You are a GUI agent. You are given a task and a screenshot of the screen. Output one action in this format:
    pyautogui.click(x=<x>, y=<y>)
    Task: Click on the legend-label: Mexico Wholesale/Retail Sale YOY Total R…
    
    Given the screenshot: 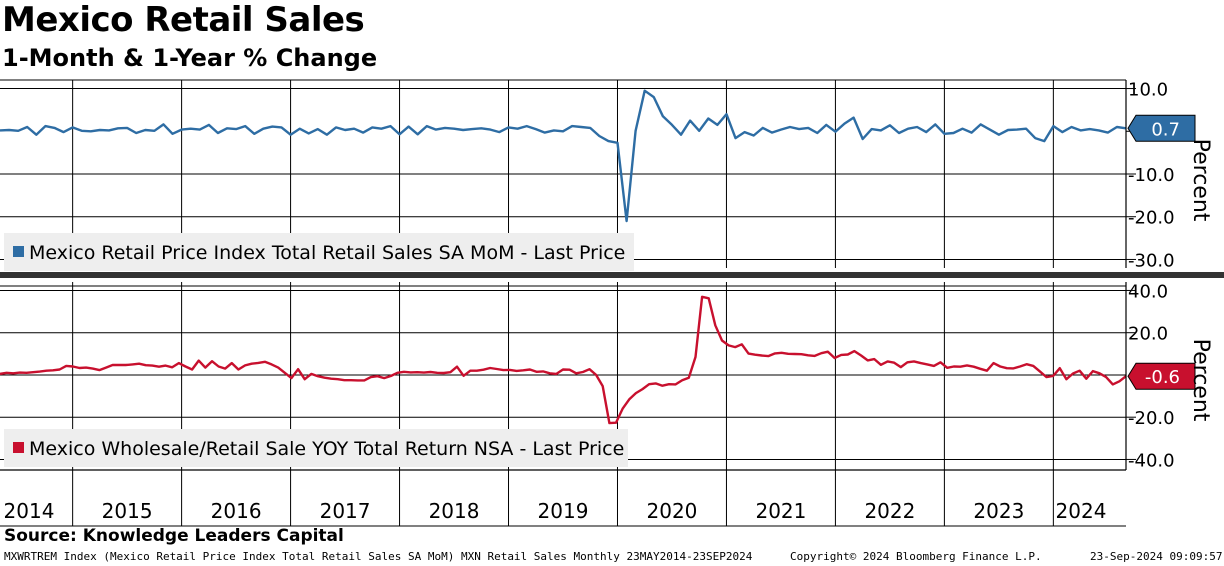 What is the action you would take?
    pyautogui.click(x=326, y=449)
    